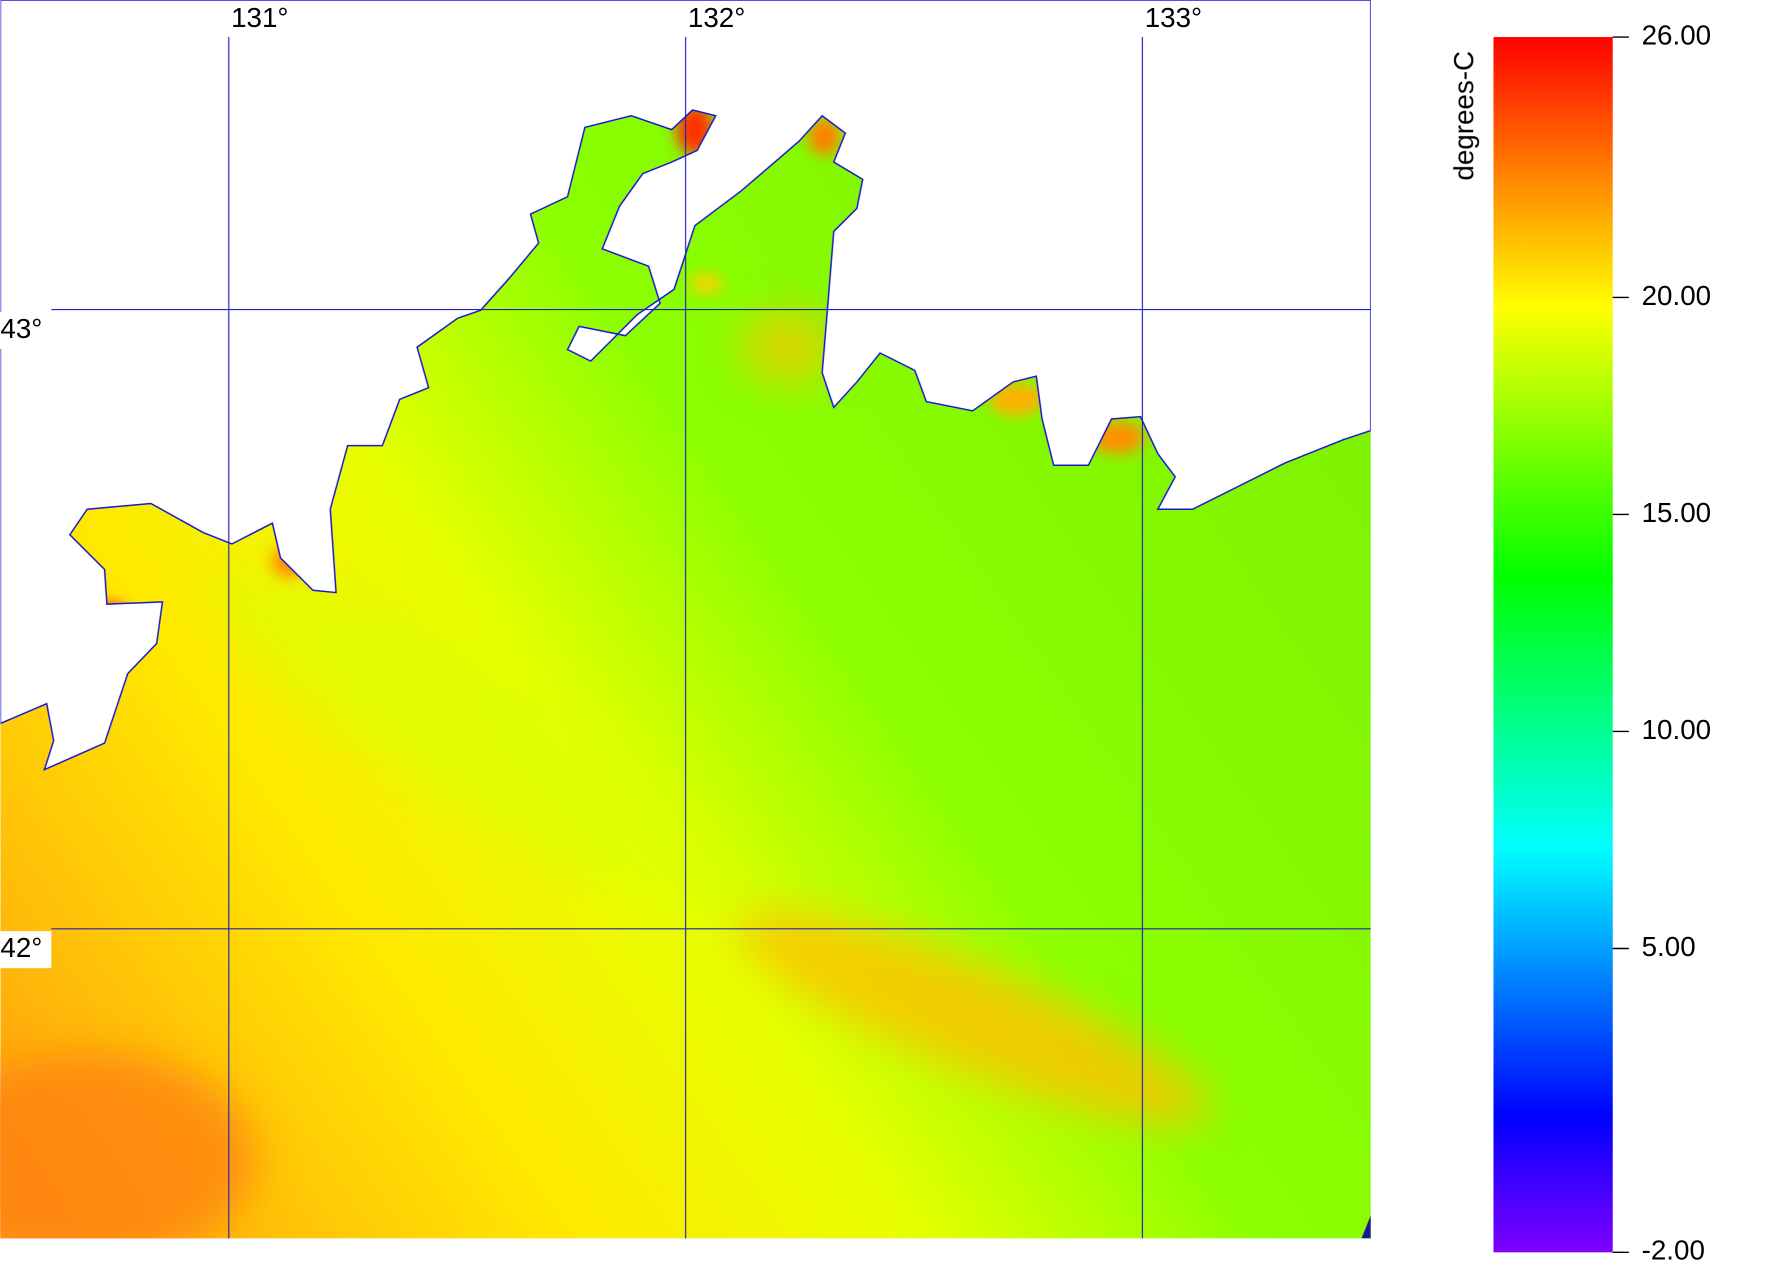 Image resolution: width=1789 pixels, height=1272 pixels. What do you see at coordinates (21, 947) in the screenshot?
I see `latitude-label: 42°` at bounding box center [21, 947].